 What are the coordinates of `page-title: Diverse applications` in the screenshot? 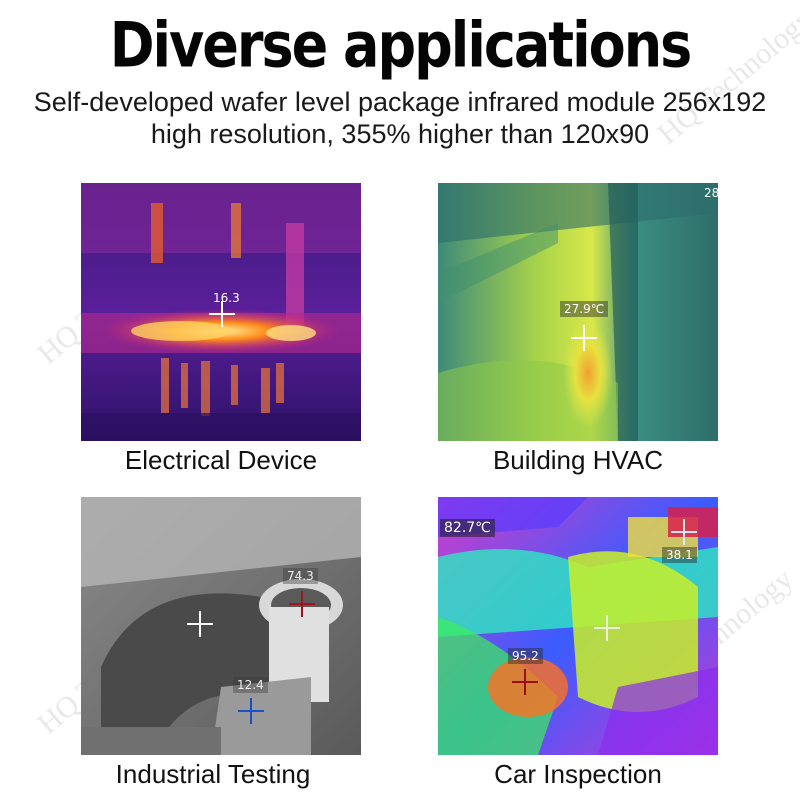 It's located at (401, 45).